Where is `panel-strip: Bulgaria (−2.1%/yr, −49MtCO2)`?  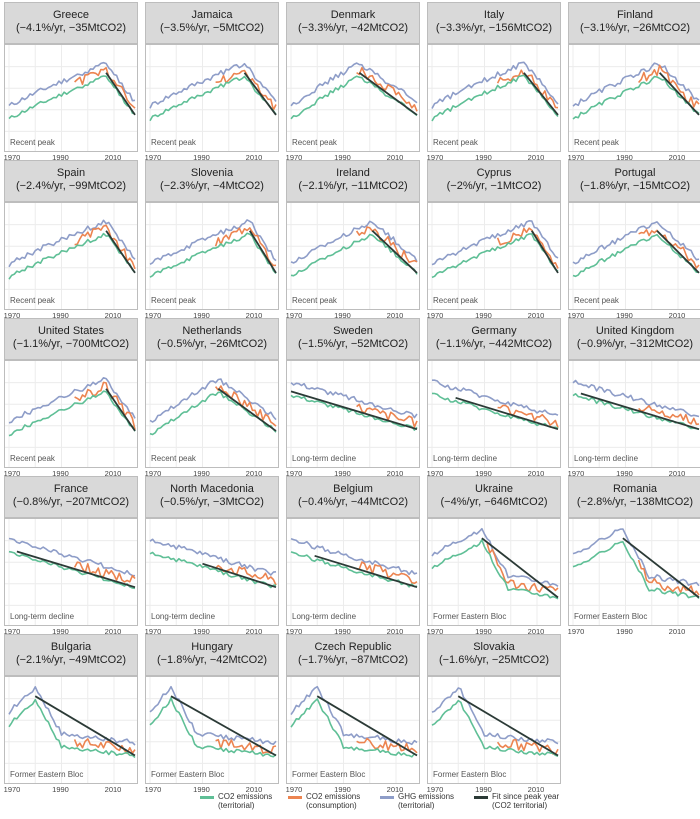
panel-strip: Bulgaria (−2.1%/yr, −49MtCO2) is located at coordinates (71, 655).